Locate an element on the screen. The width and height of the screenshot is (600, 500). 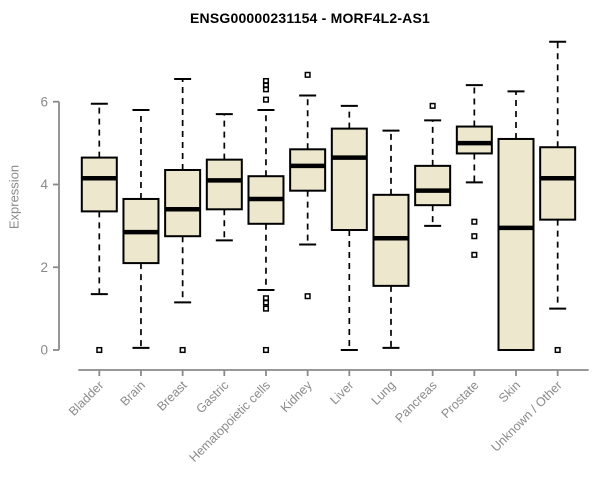
box-unknown-other is located at coordinates (558, 183).